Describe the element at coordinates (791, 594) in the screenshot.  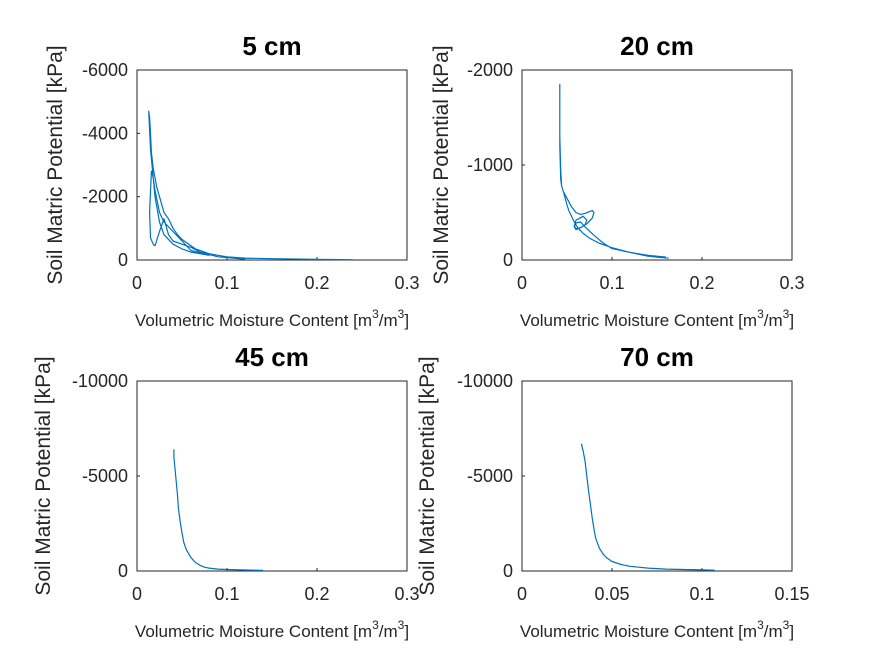
I see `x-tick-label: 0.15` at that location.